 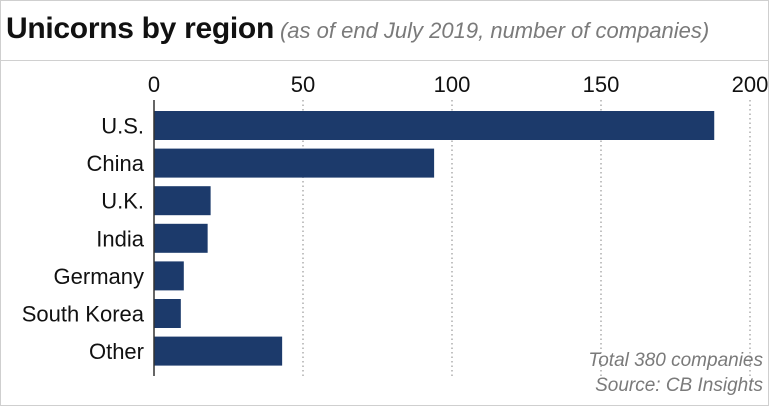 I want to click on chart-title: Unicorns by region, so click(x=140, y=28).